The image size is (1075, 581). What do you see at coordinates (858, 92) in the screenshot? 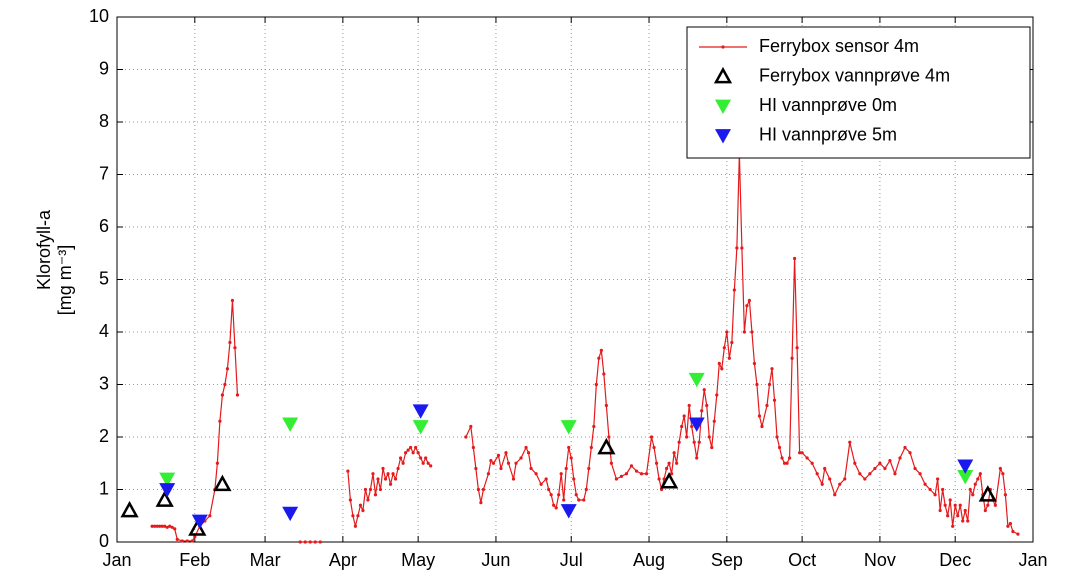
I see `legend-box` at bounding box center [858, 92].